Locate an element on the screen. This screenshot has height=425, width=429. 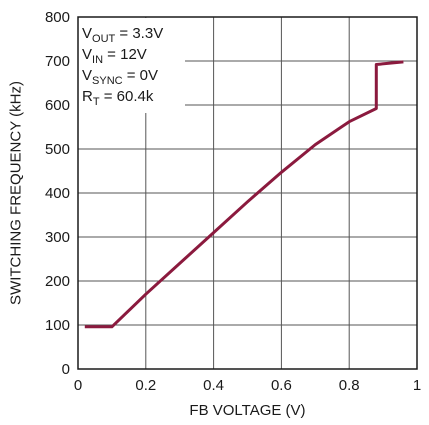
x-axis-label: FB VOLTAGE (V) is located at coordinates (247, 410).